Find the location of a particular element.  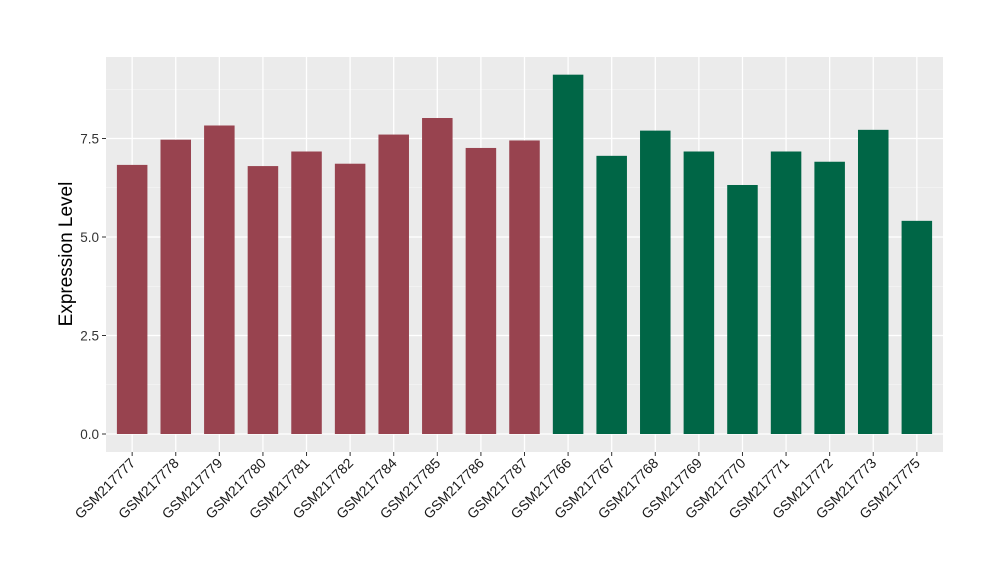

bar-GSM217787 is located at coordinates (524, 287).